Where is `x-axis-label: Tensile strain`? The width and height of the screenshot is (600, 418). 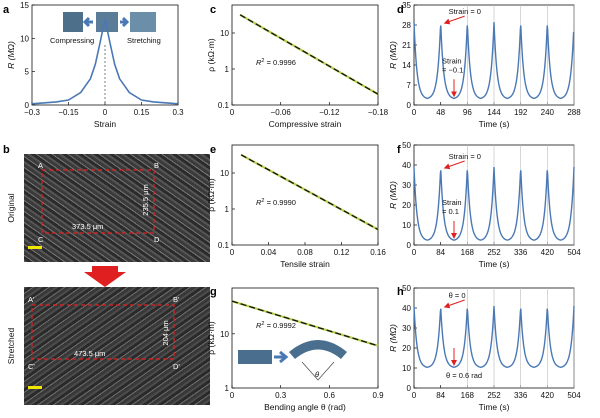 x-axis-label: Tensile strain is located at coordinates (305, 264).